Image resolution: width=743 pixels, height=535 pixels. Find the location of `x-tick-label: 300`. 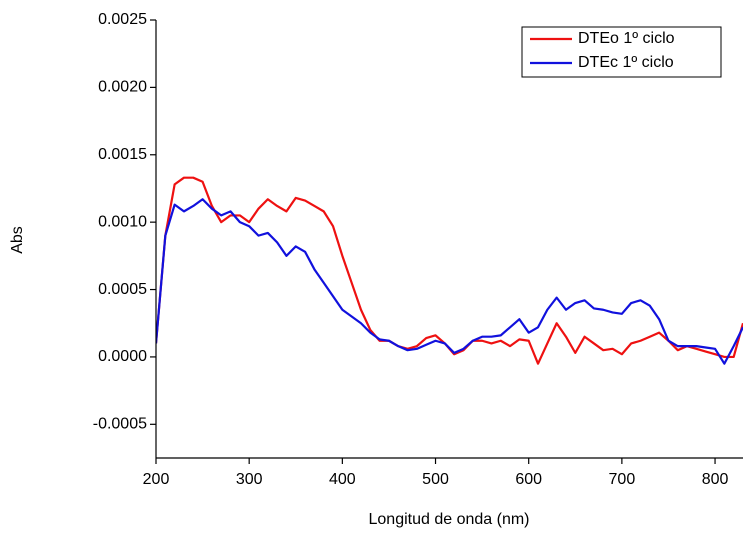

x-tick-label: 300 is located at coordinates (249, 479).